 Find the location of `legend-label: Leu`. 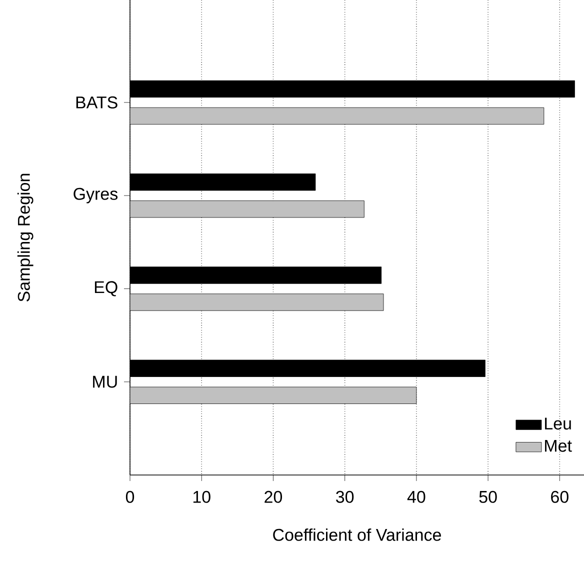

legend-label: Leu is located at coordinates (558, 424).